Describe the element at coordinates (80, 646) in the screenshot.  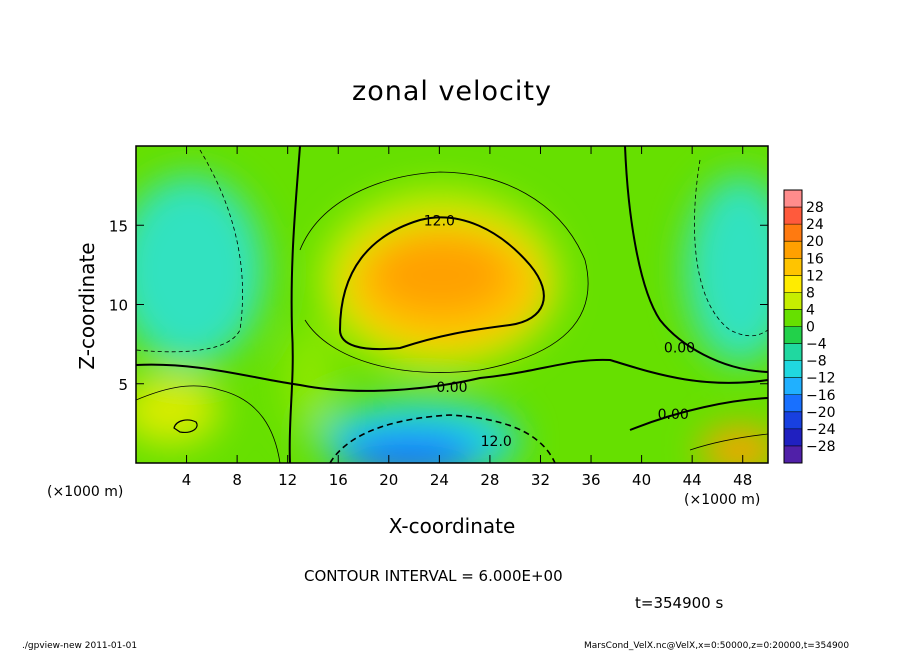
I see `footer-left: ./gpview-new 2011-01-01` at that location.